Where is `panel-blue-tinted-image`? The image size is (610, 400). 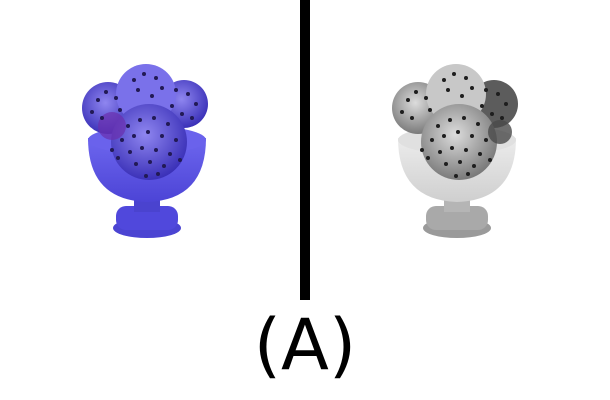 panel-blue-tinted-image is located at coordinates (147, 155).